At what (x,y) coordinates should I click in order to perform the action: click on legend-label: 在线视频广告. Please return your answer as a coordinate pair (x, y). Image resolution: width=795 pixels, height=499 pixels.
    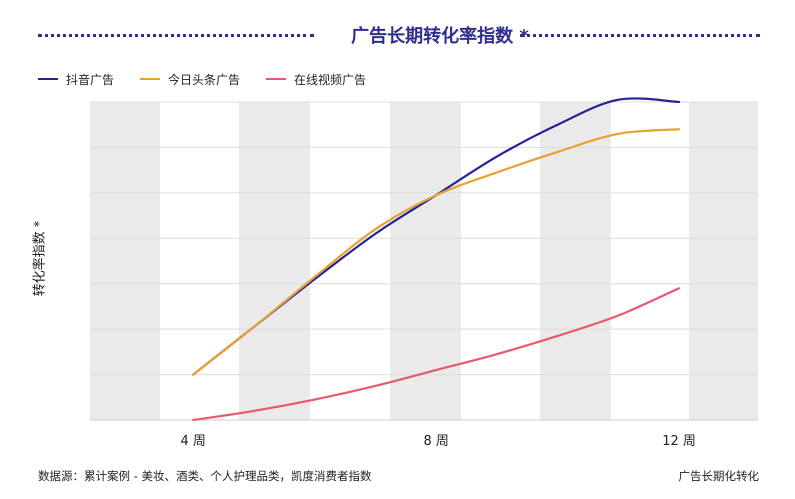
    Looking at the image, I should click on (330, 79).